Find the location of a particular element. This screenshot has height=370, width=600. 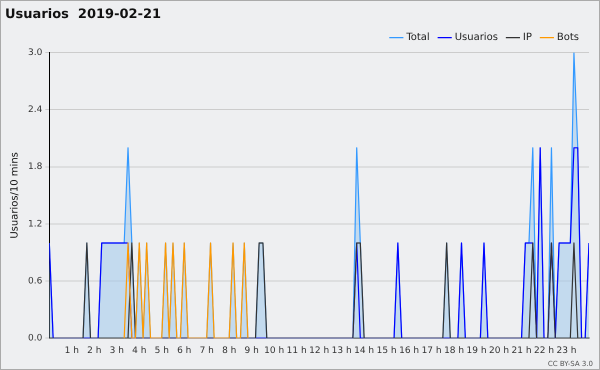

x-tick-label: 22 h is located at coordinates (544, 351).